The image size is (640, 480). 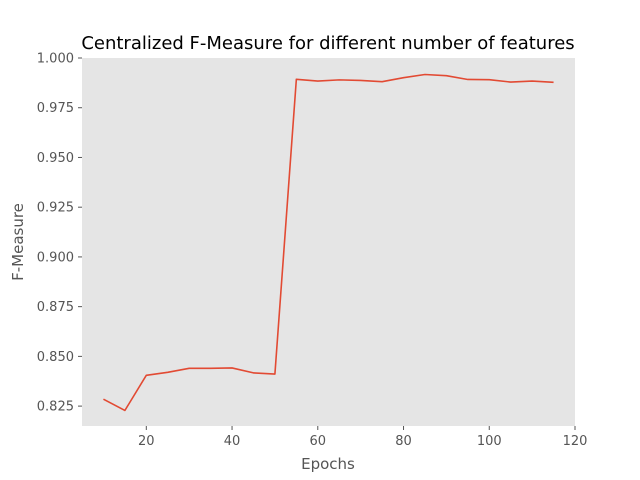 What do you see at coordinates (318, 441) in the screenshot?
I see `x-tick-label: 60` at bounding box center [318, 441].